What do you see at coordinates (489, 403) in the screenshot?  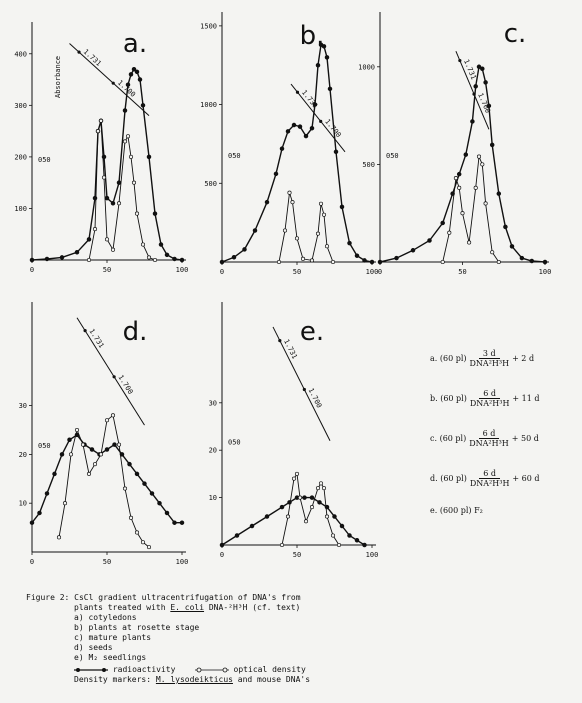 I see `legend-b-den: DNA²H³H` at bounding box center [489, 403].